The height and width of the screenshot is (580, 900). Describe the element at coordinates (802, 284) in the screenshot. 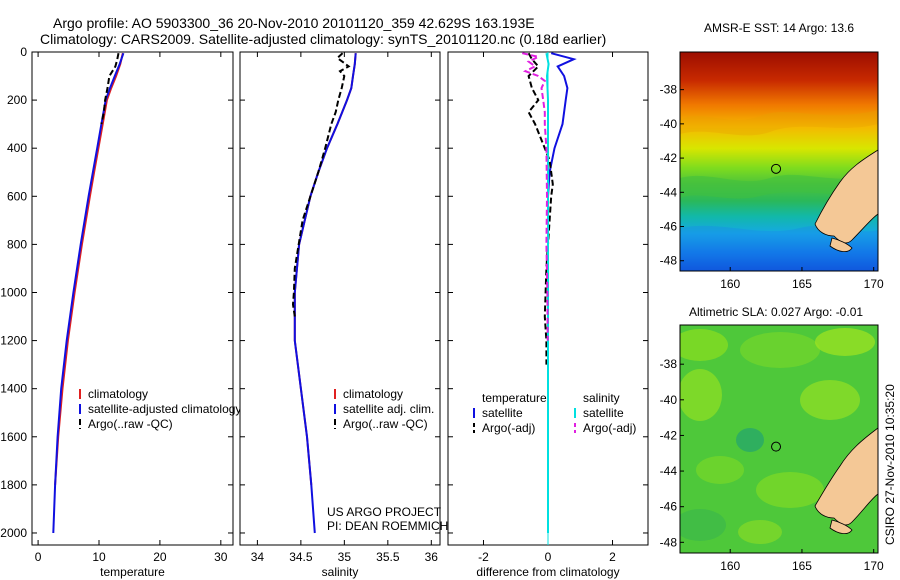

I see `sst_map-xtick-label: 165` at that location.